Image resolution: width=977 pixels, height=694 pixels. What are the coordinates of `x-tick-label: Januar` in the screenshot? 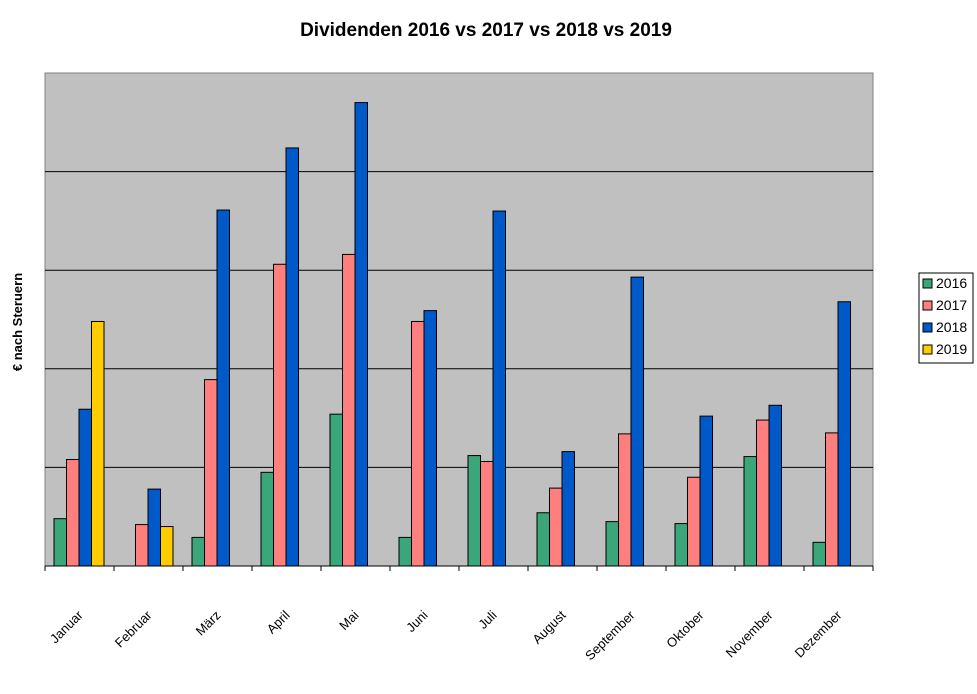 It's located at (66, 626).